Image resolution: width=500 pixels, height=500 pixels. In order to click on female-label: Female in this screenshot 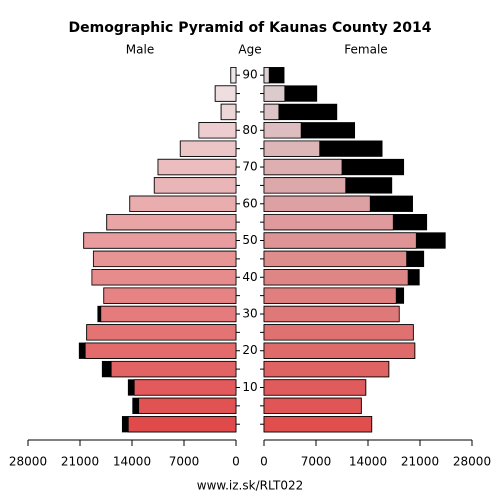, I will do `click(365, 50)`.